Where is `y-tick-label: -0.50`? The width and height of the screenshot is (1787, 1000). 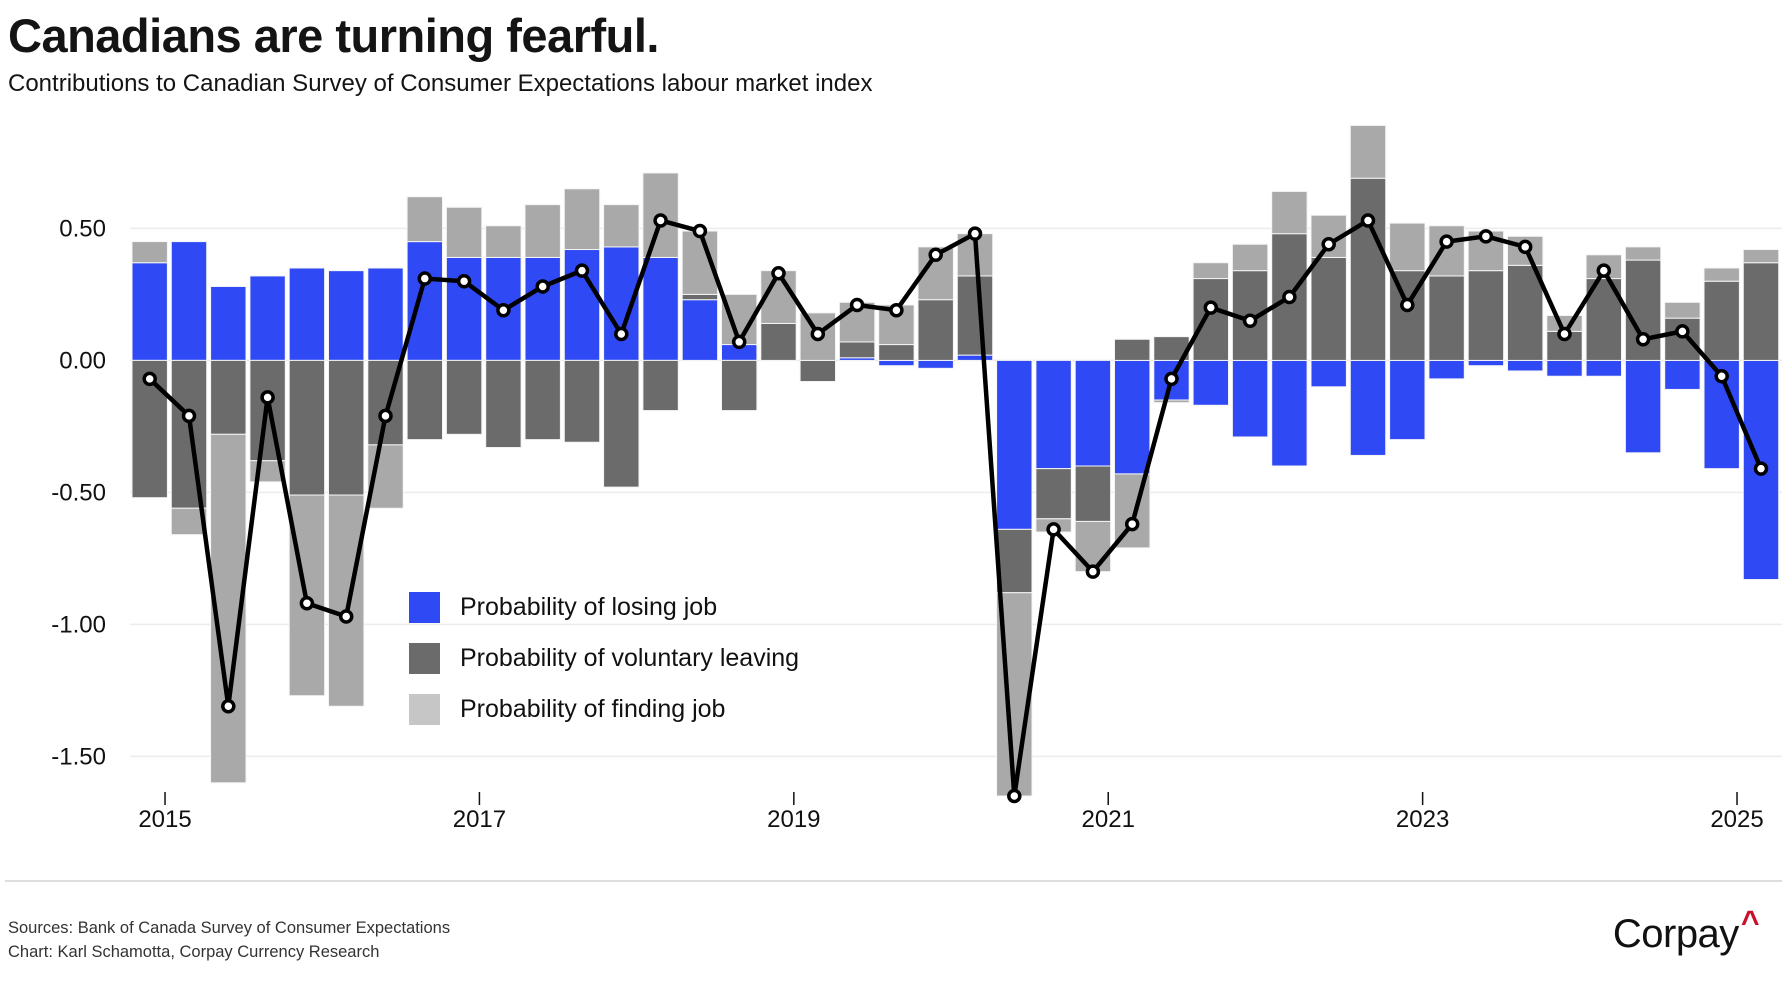 y-tick-label: -0.50 is located at coordinates (78, 492).